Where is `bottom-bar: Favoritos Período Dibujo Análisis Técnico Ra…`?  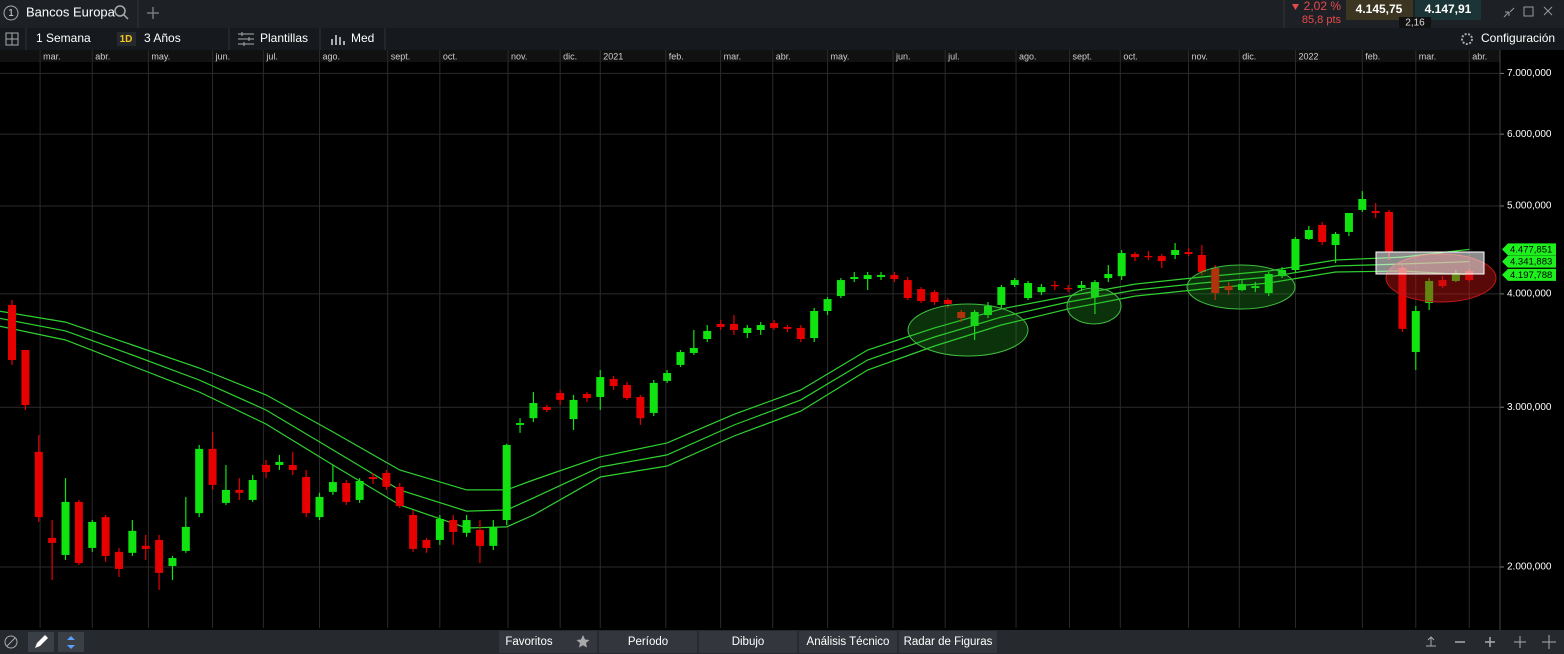
bottom-bar: Favoritos Período Dibujo Análisis Técnico Ra… is located at coordinates (782, 642).